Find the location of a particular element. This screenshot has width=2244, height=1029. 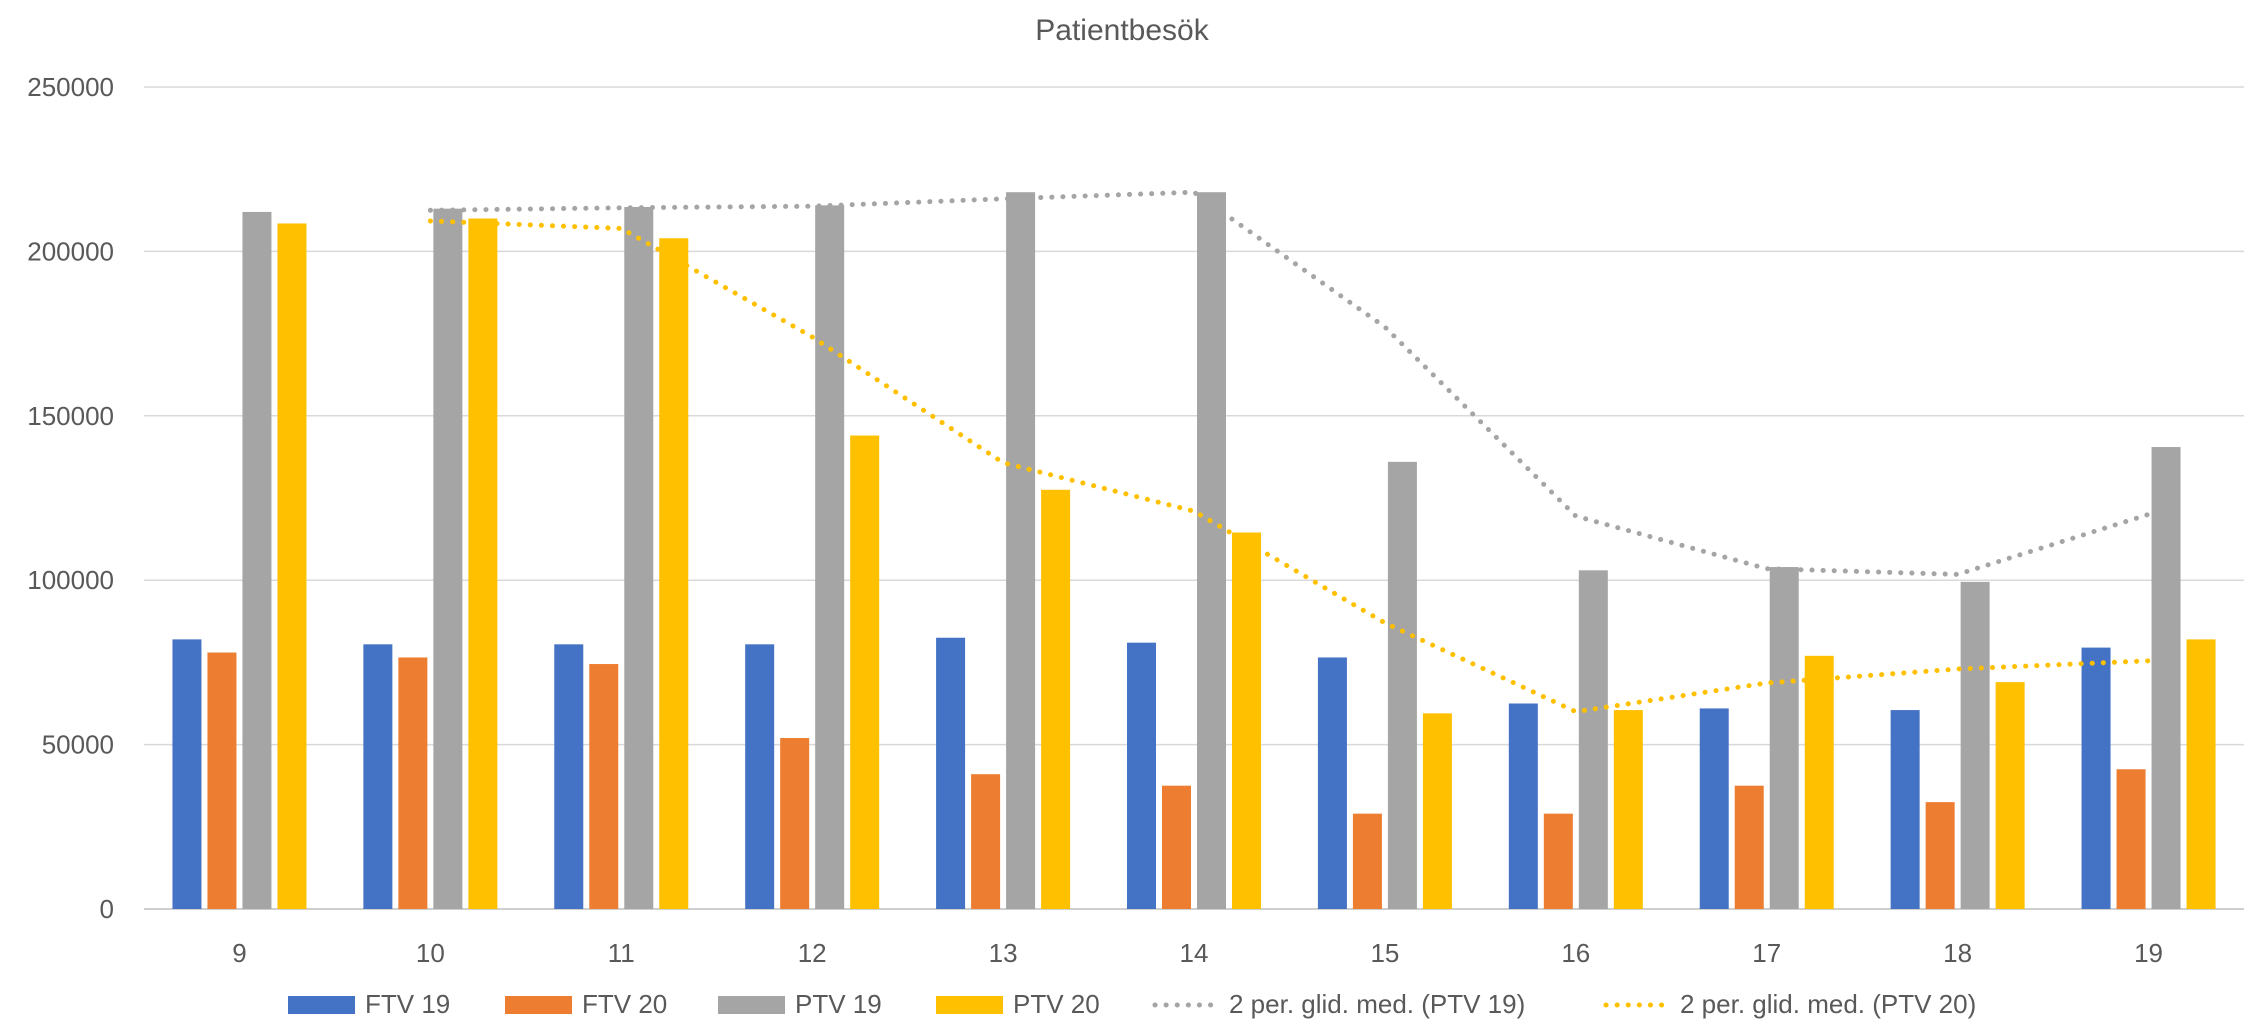

y-tick-label: 250000 is located at coordinates (70, 87).